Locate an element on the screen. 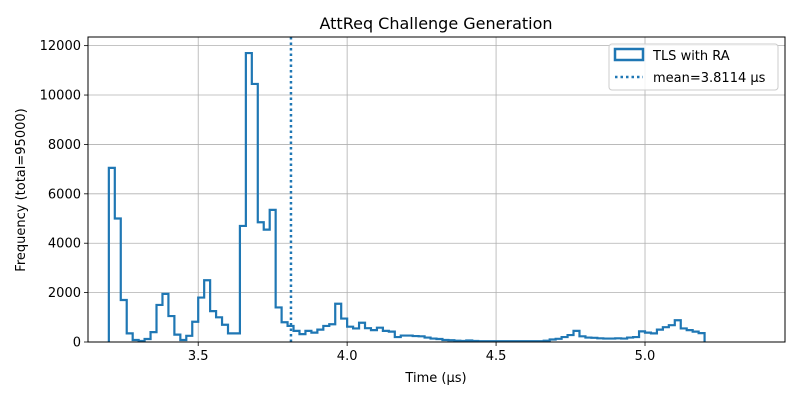  y-tick-label: 6000 is located at coordinates (64, 194).